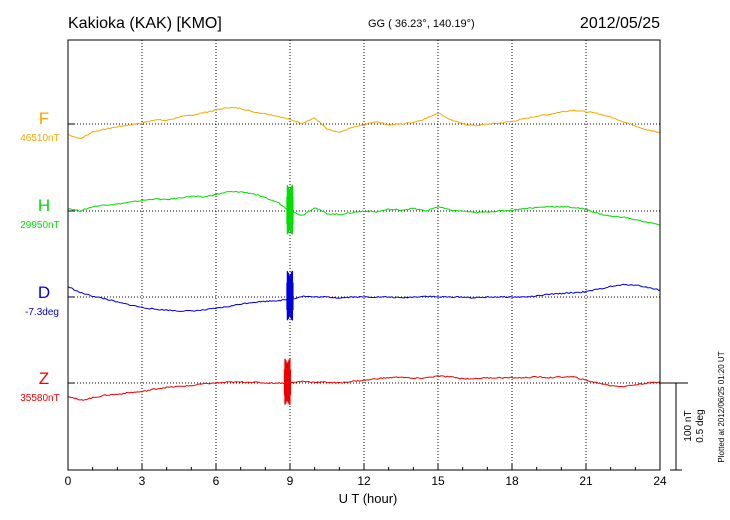 The image size is (730, 520). Describe the element at coordinates (586, 481) in the screenshot. I see `x-tick-label: 21` at that location.